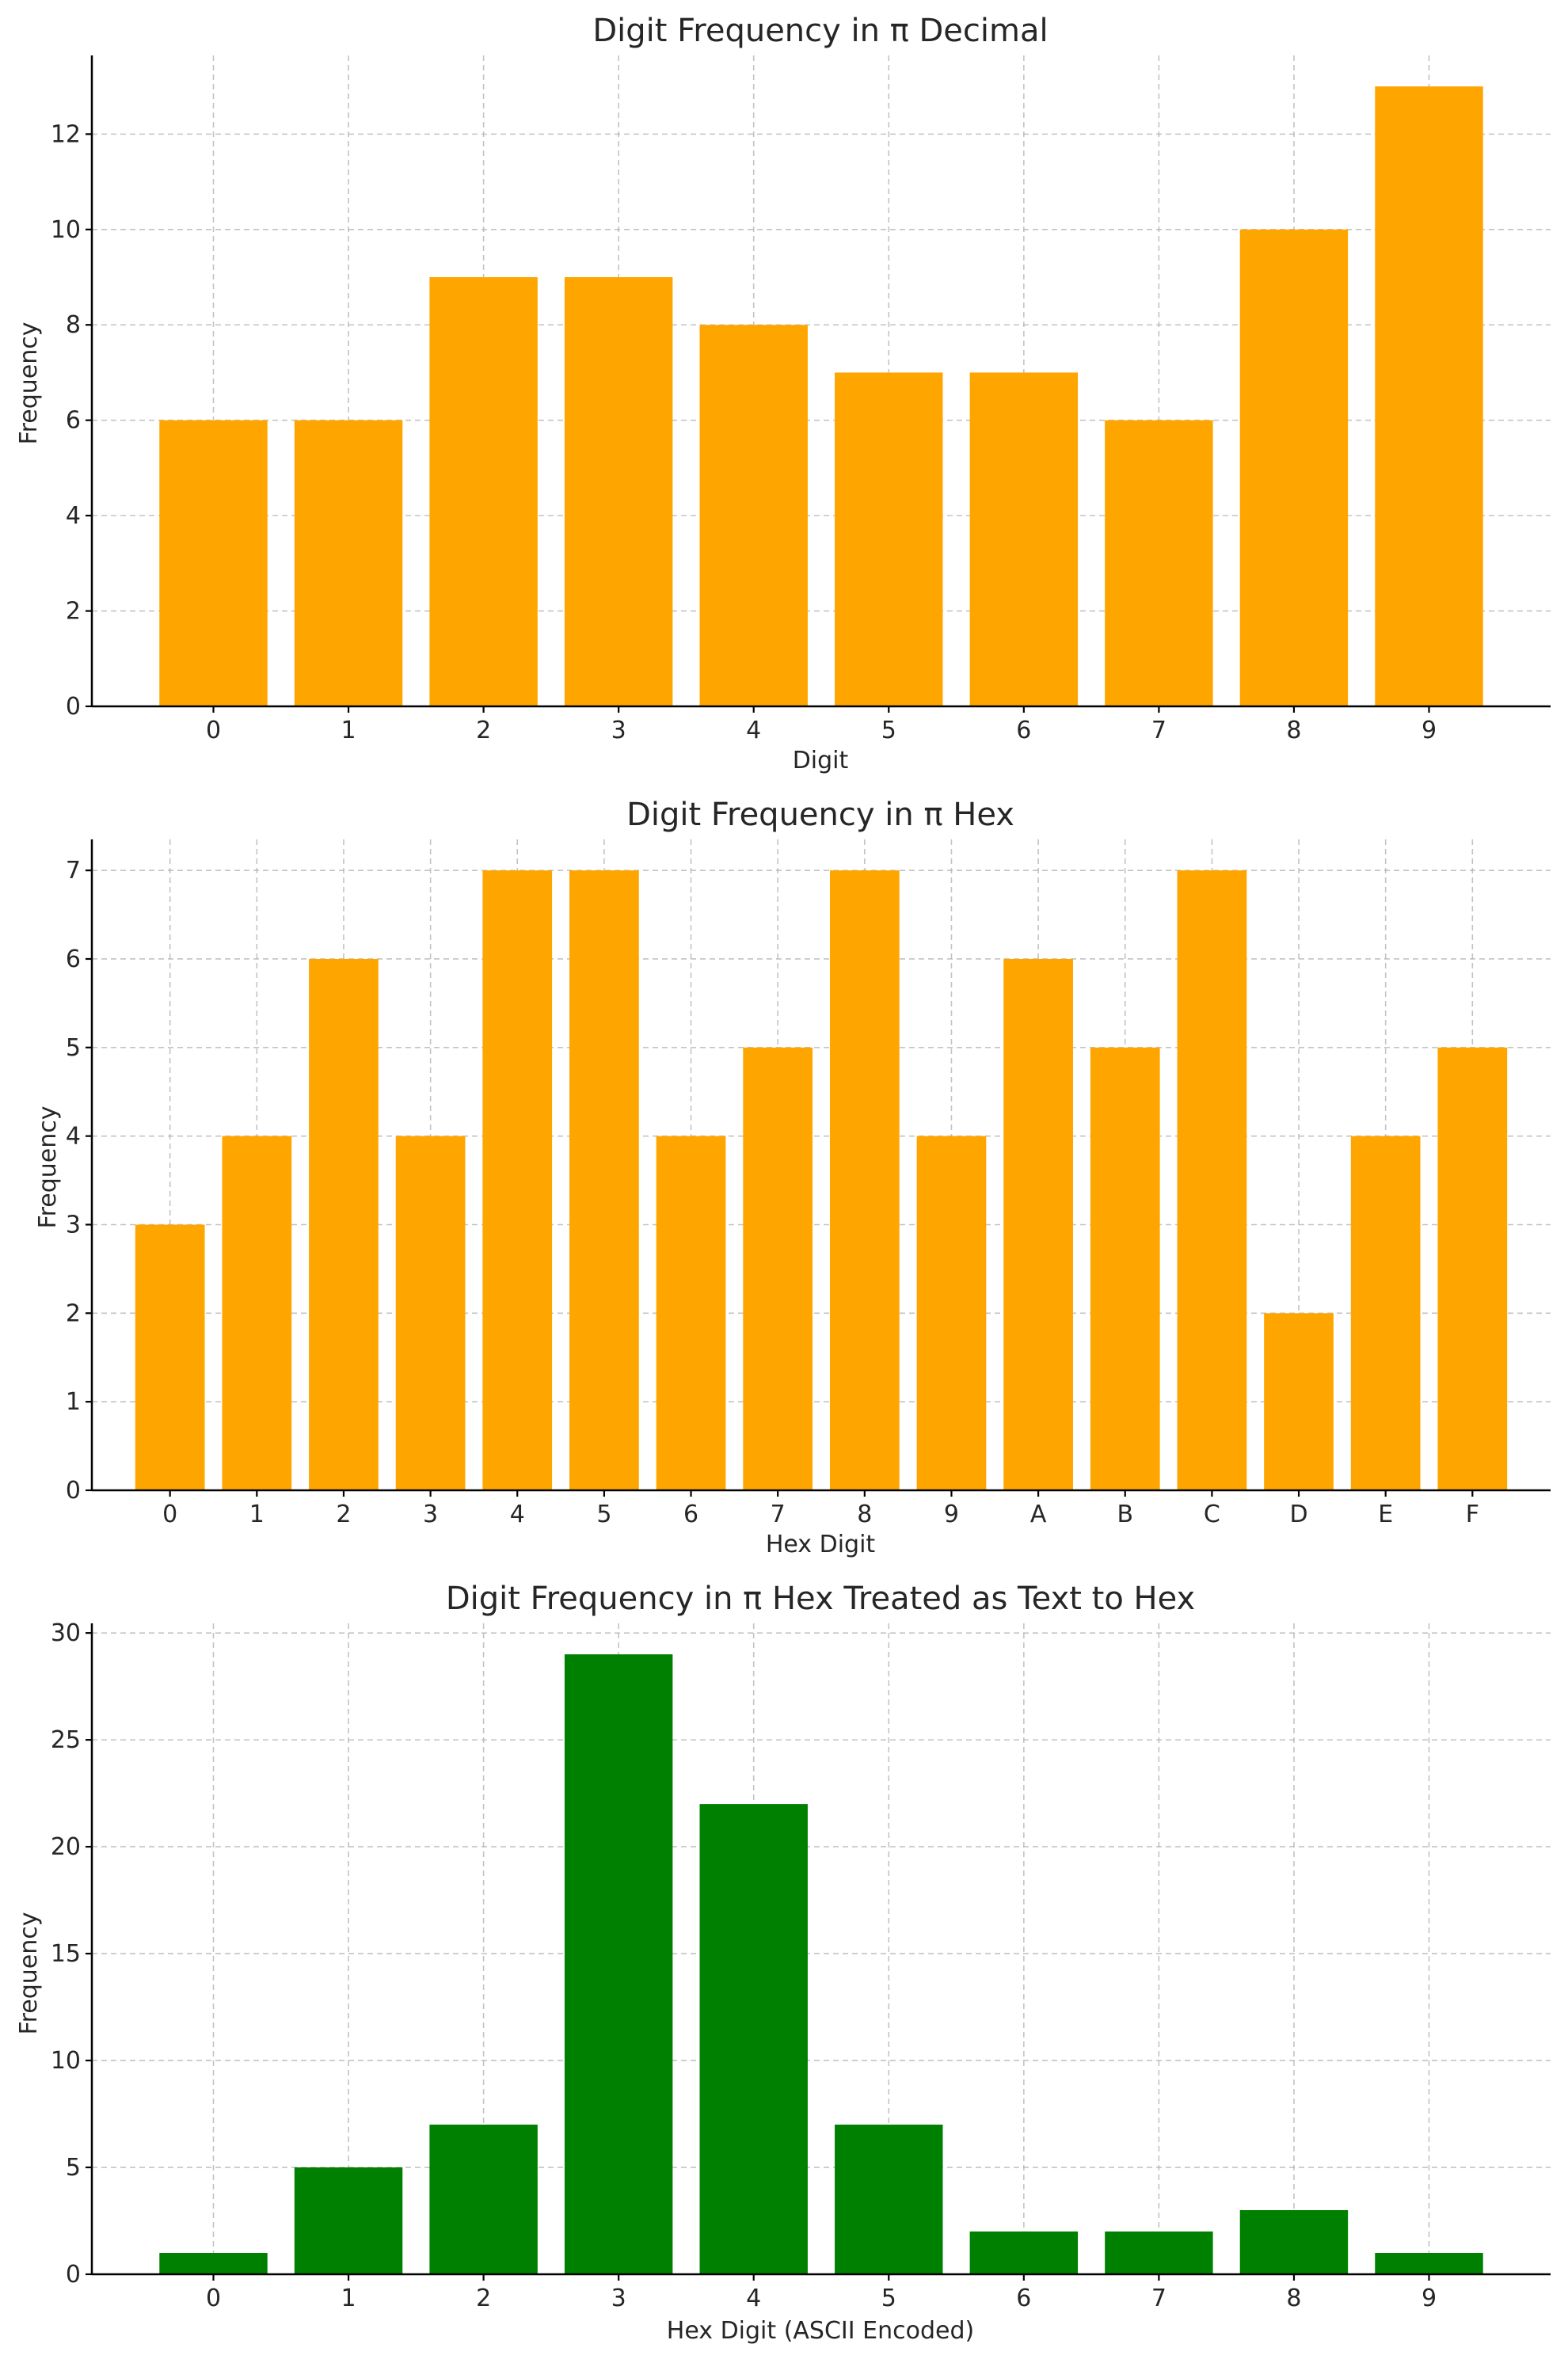 The width and height of the screenshot is (1568, 2359). I want to click on y-tick-label: 8, so click(73, 325).